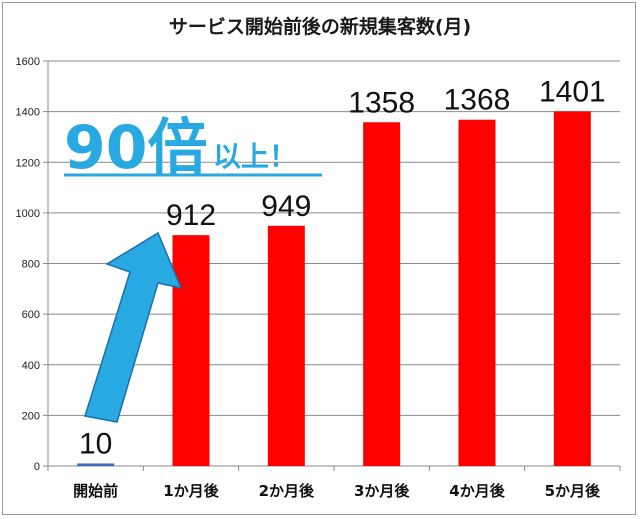  I want to click on x-tick-label: 開始前, so click(95, 491).